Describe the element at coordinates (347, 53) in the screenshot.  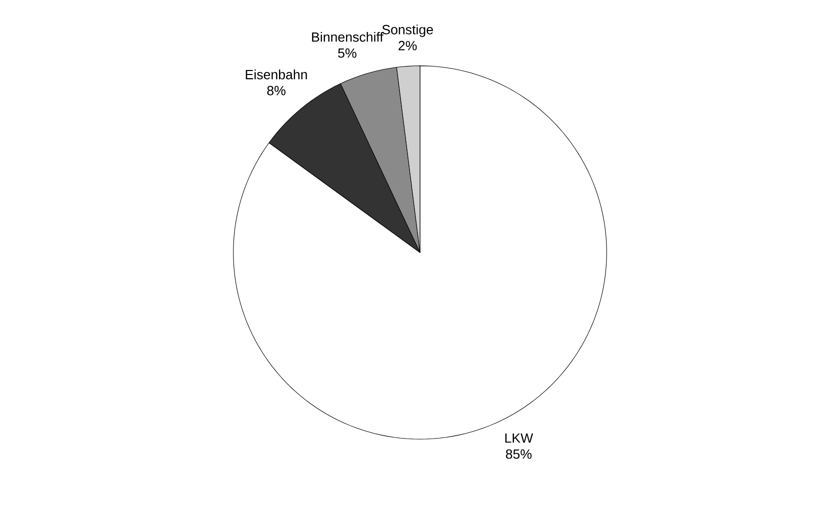
I see `data-label: 5%` at that location.